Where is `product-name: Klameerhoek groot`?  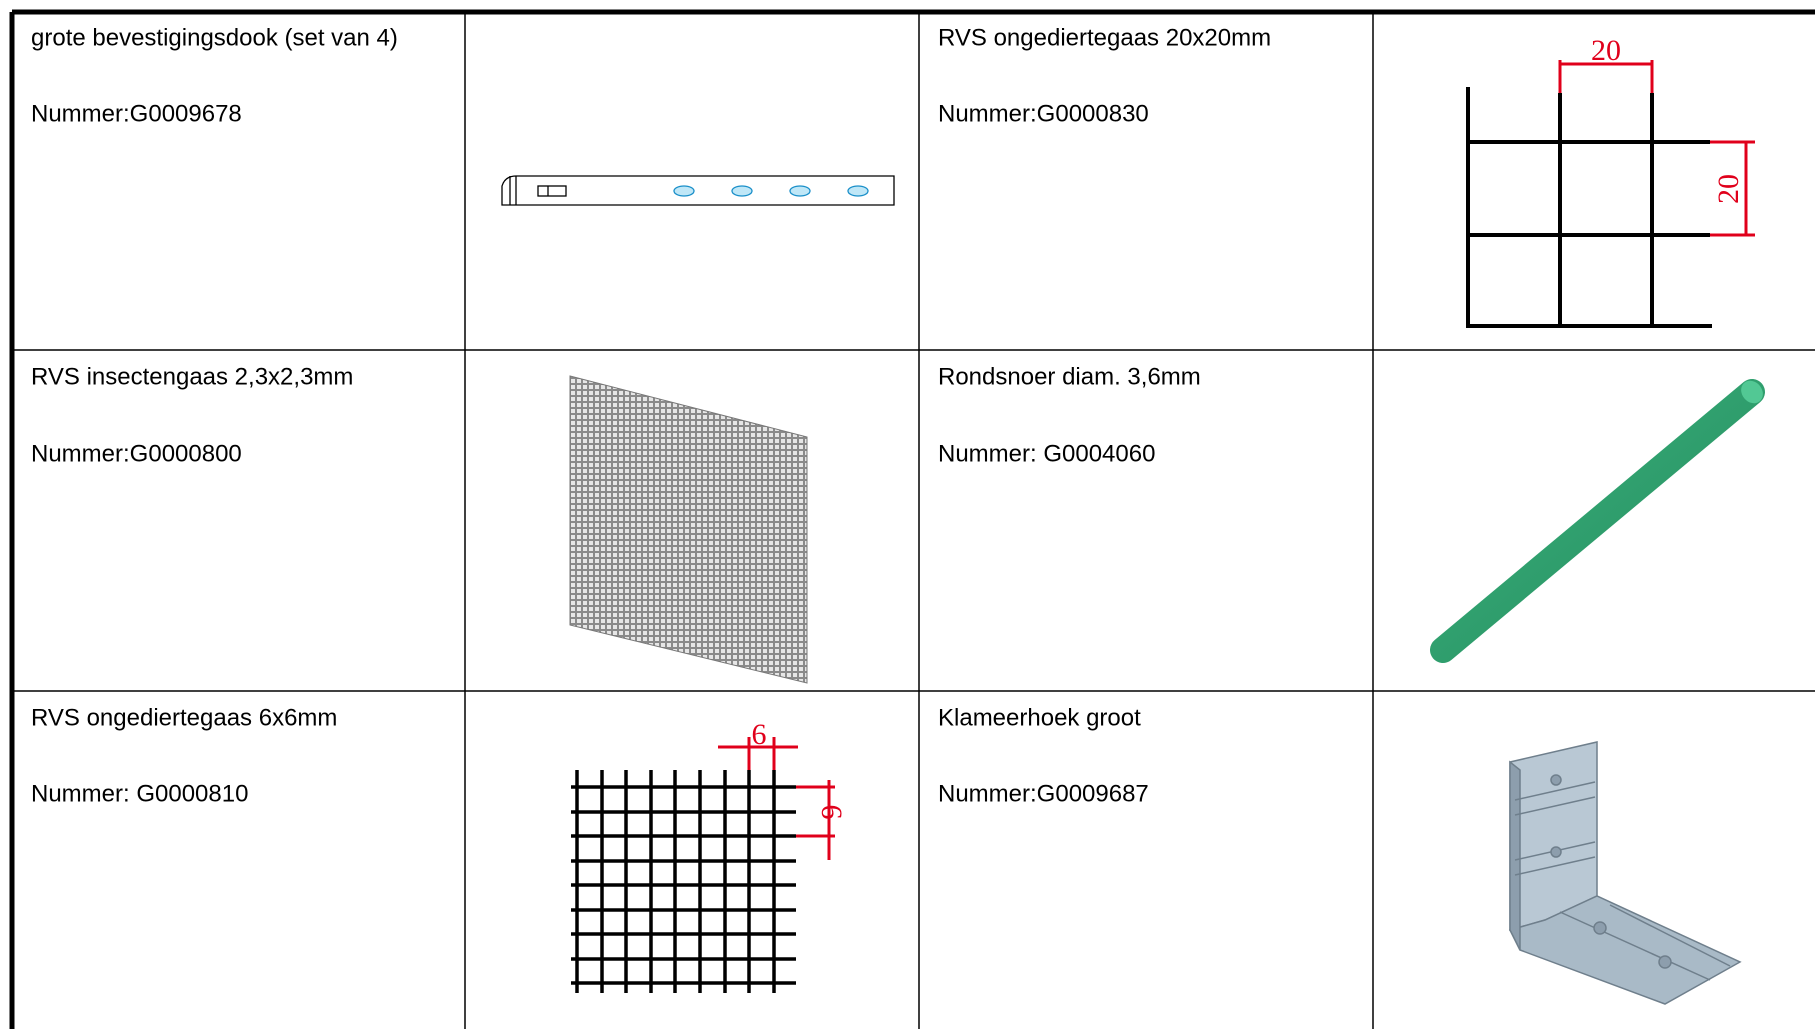 product-name: Klameerhoek groot is located at coordinates (1039, 717).